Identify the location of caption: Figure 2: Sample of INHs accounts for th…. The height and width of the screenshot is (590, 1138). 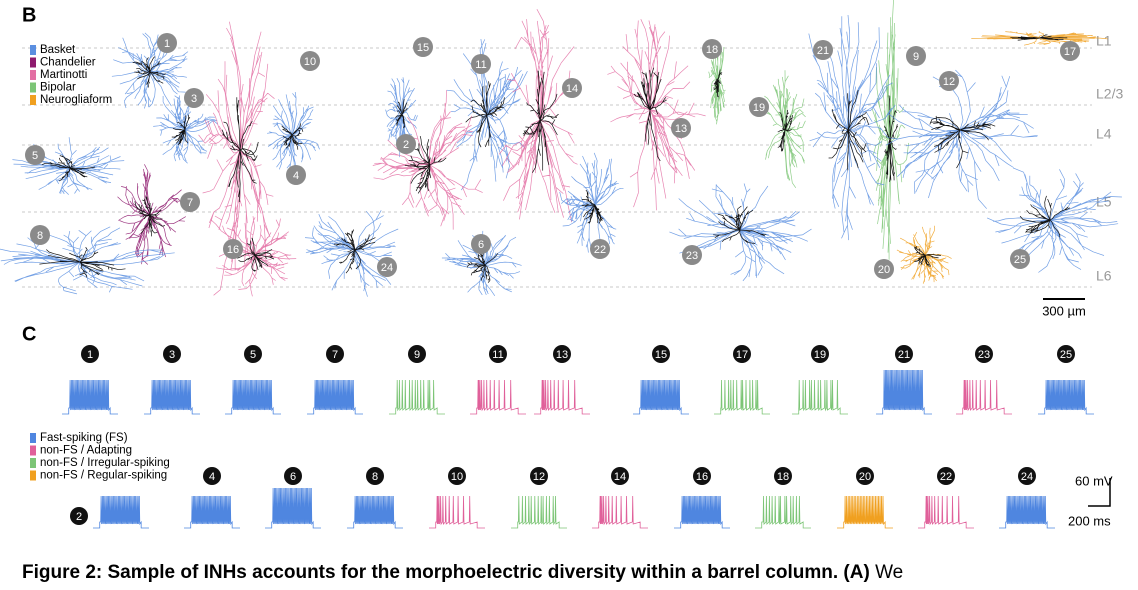
(462, 572).